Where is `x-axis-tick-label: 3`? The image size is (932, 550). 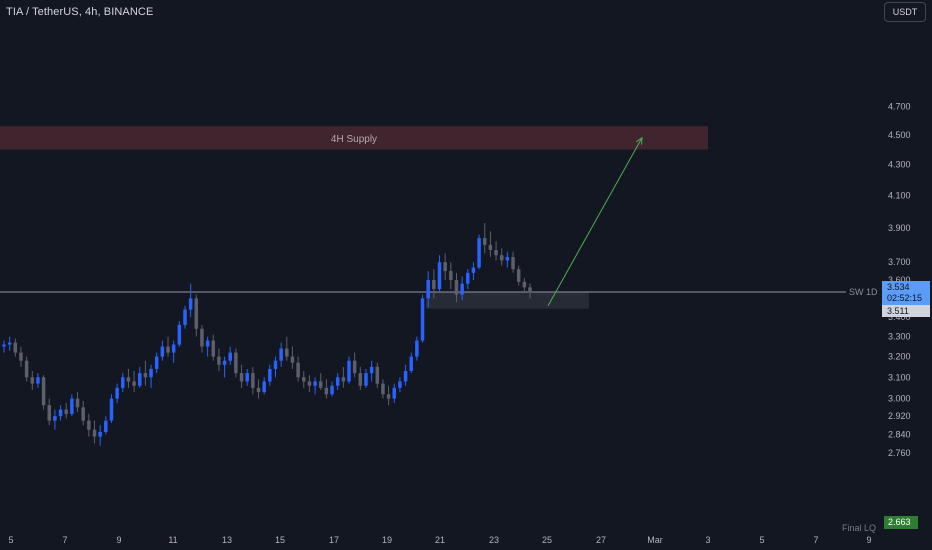 x-axis-tick-label: 3 is located at coordinates (707, 540).